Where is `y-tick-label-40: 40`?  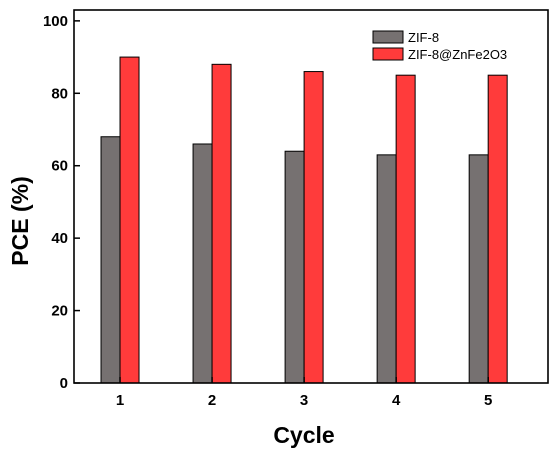 y-tick-label-40: 40 is located at coordinates (59, 238).